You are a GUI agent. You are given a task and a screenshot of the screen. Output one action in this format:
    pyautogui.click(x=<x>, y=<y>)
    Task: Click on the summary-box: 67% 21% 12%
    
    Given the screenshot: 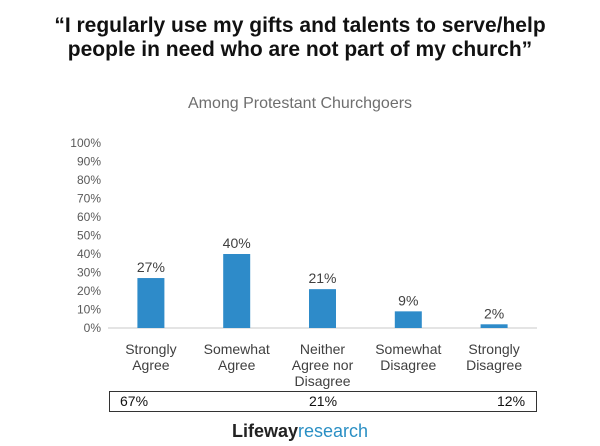 What is the action you would take?
    pyautogui.click(x=323, y=401)
    